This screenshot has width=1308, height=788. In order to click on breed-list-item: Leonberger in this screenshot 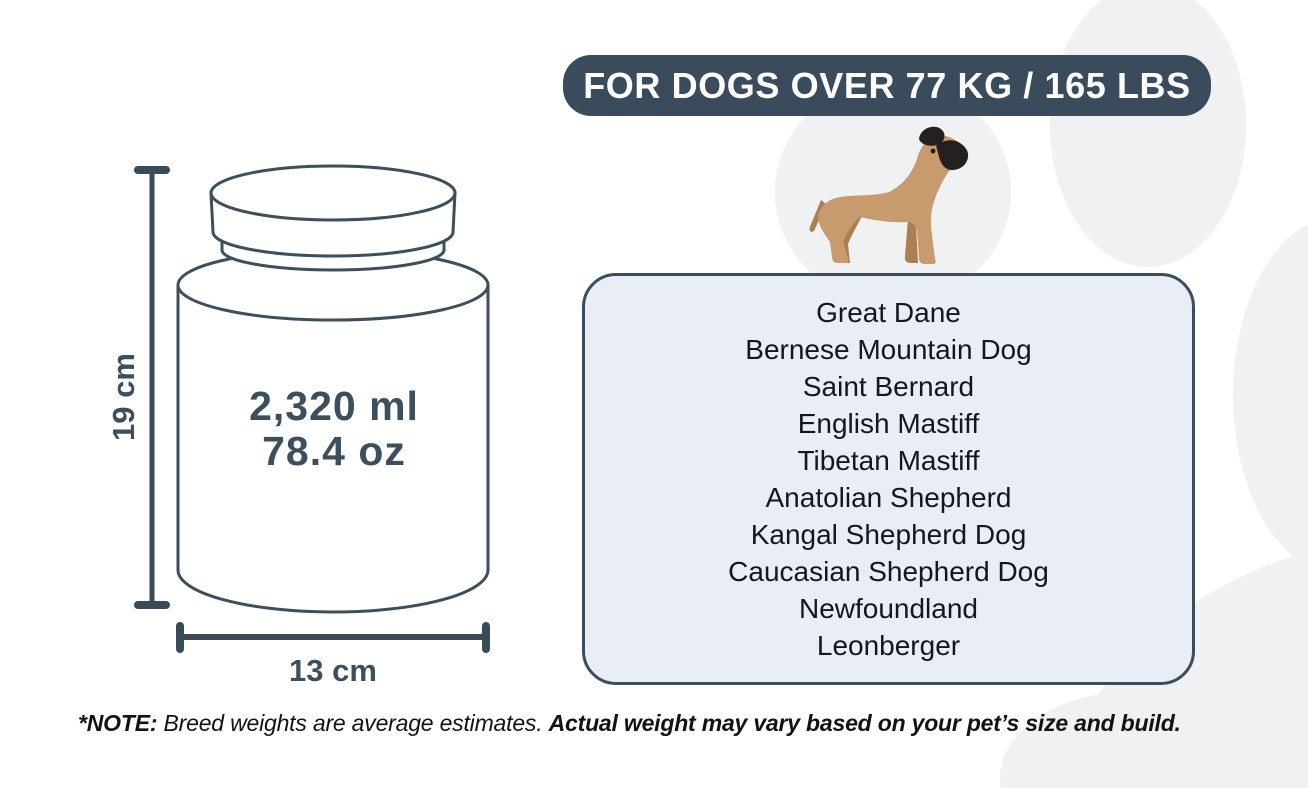, I will do `click(888, 645)`.